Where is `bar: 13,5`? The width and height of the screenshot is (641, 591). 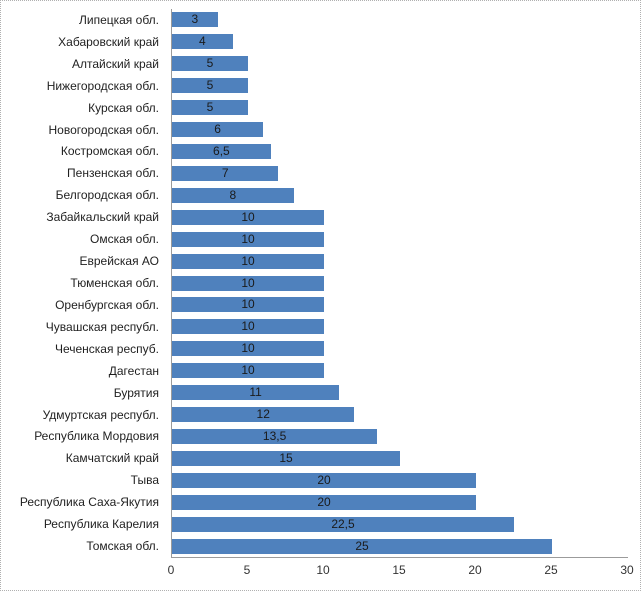
bar: 13,5 is located at coordinates (275, 436).